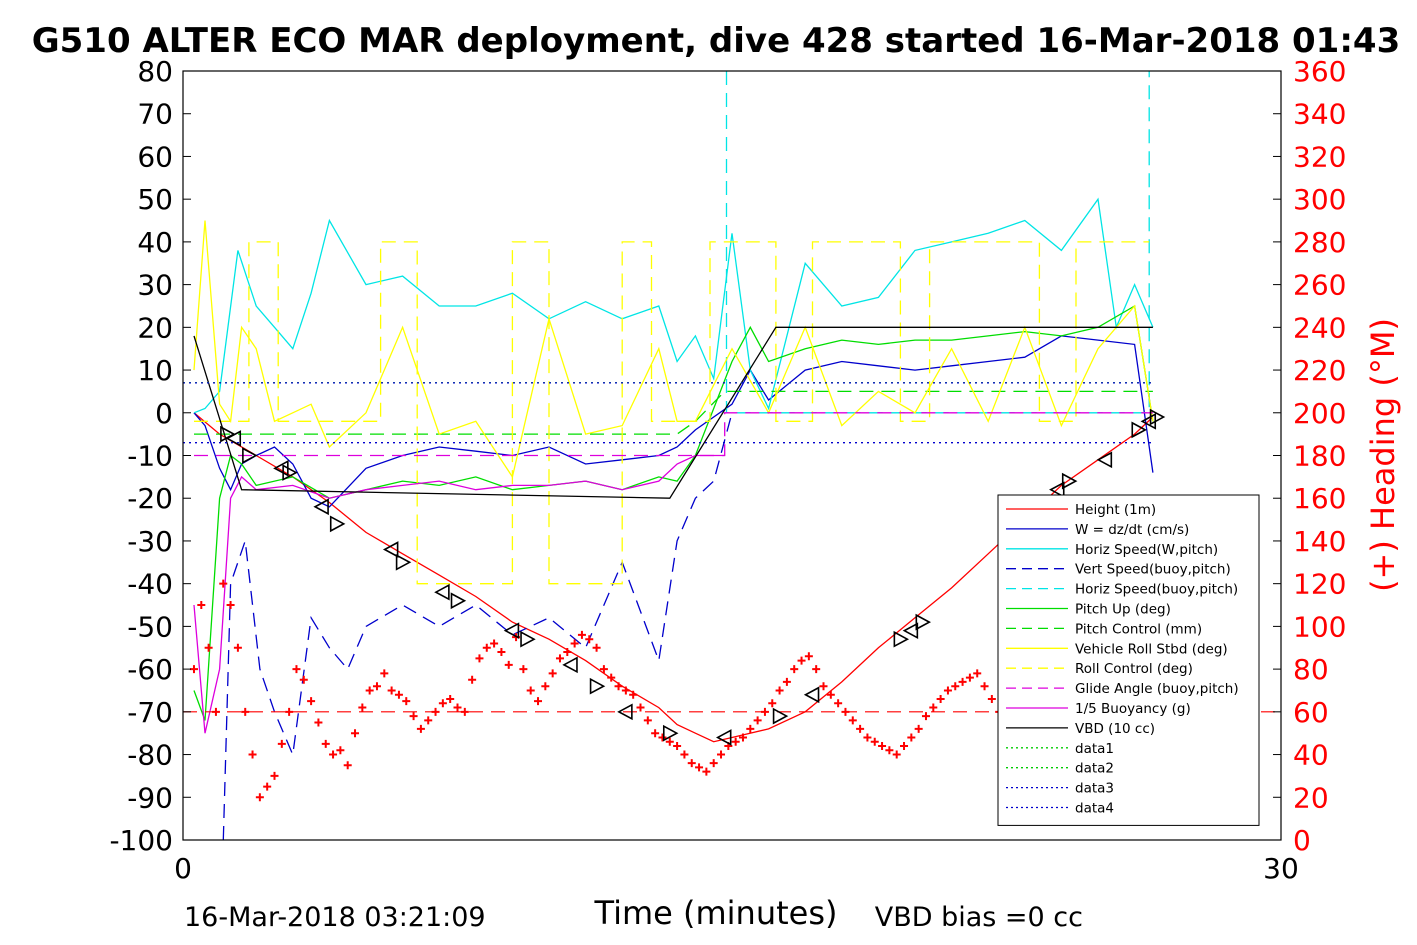 The image size is (1417, 945). What do you see at coordinates (150, 755) in the screenshot?
I see `left-tick-label: -80` at bounding box center [150, 755].